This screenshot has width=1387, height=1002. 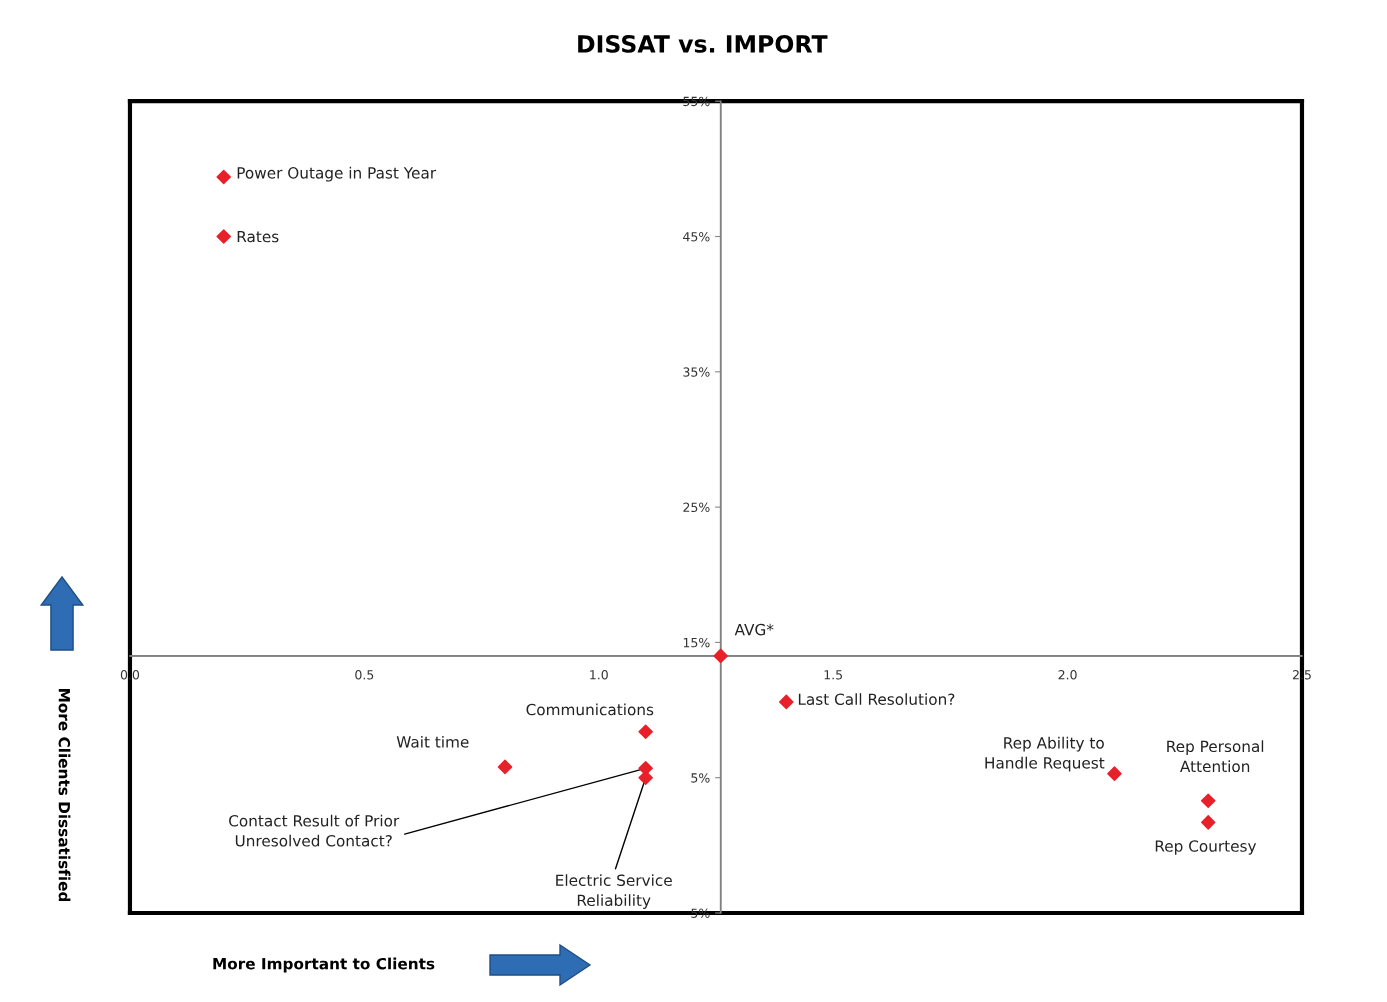 What do you see at coordinates (337, 174) in the screenshot?
I see `annotation: Power Outage in Past Year` at bounding box center [337, 174].